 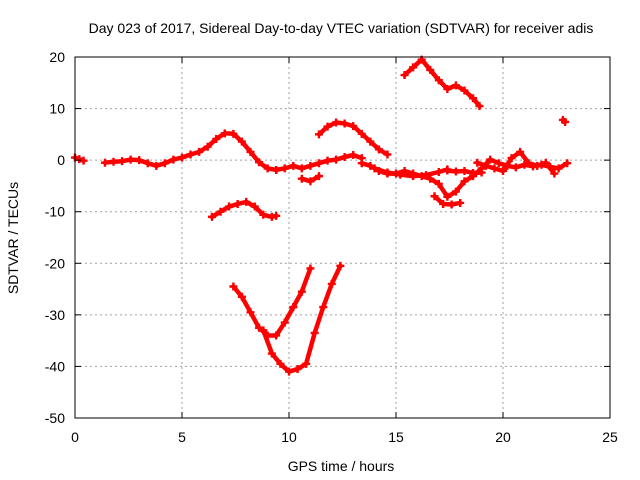 What do you see at coordinates (341, 466) in the screenshot?
I see `x-axis-label: GPS time / hours` at bounding box center [341, 466].